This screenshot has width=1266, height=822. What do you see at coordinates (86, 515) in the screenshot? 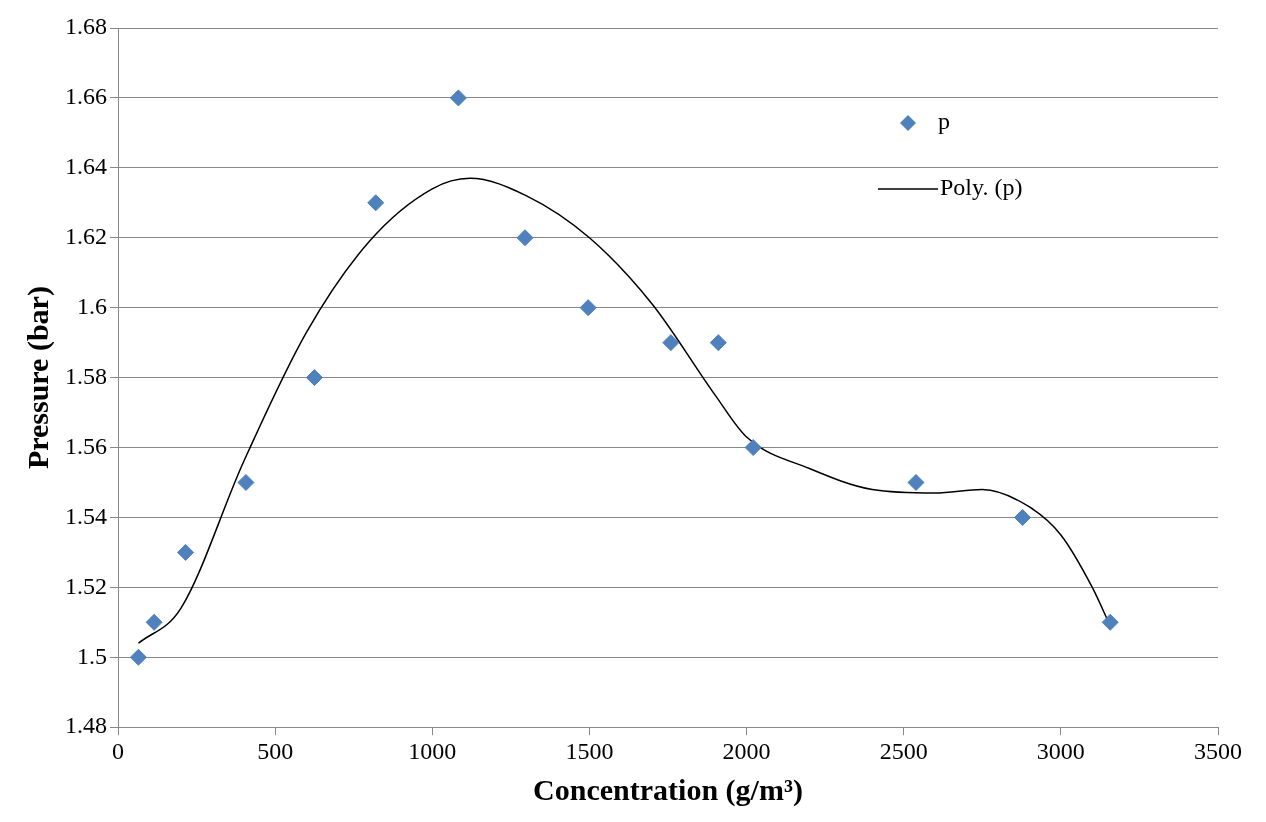
I see `y-tick-label: 1.54` at bounding box center [86, 515].